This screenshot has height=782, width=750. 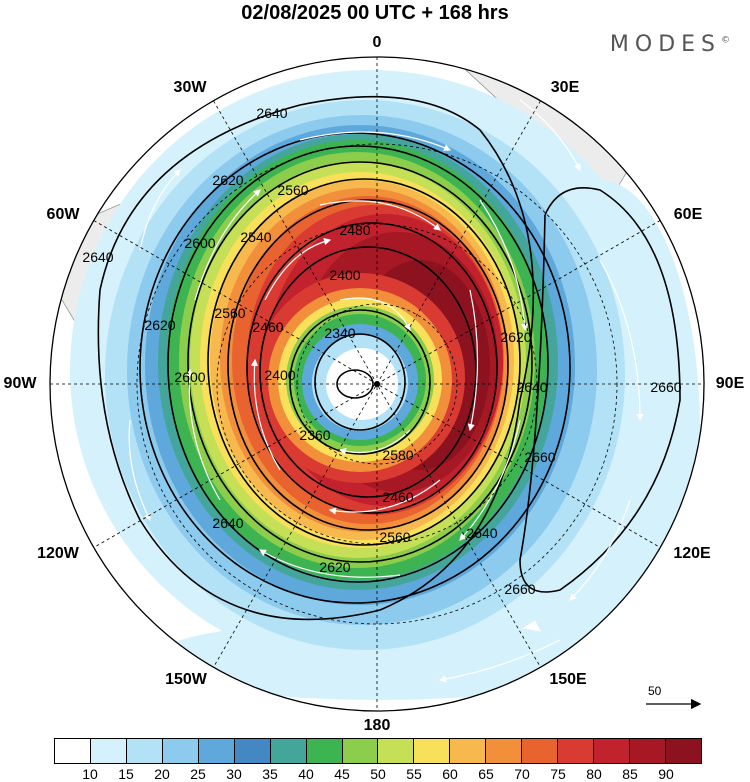 What do you see at coordinates (522, 774) in the screenshot?
I see `colorbar-tick-label: 70` at bounding box center [522, 774].